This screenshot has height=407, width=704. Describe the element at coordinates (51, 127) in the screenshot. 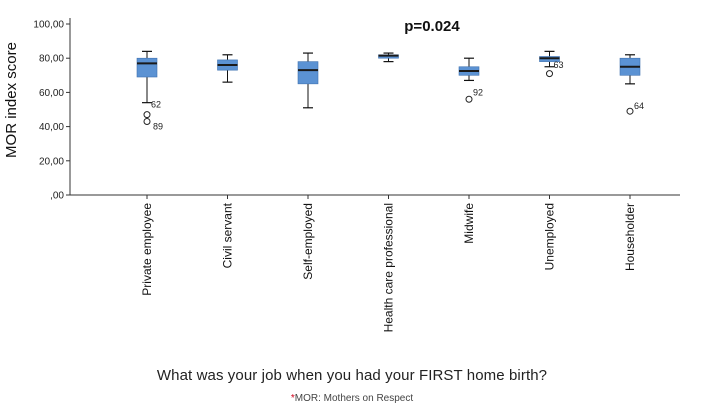

I see `y-tick-label: 40,00` at that location.